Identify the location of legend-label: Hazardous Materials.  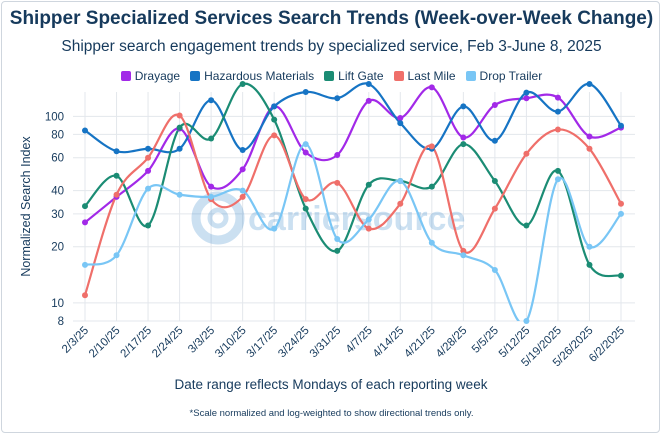
(259, 76).